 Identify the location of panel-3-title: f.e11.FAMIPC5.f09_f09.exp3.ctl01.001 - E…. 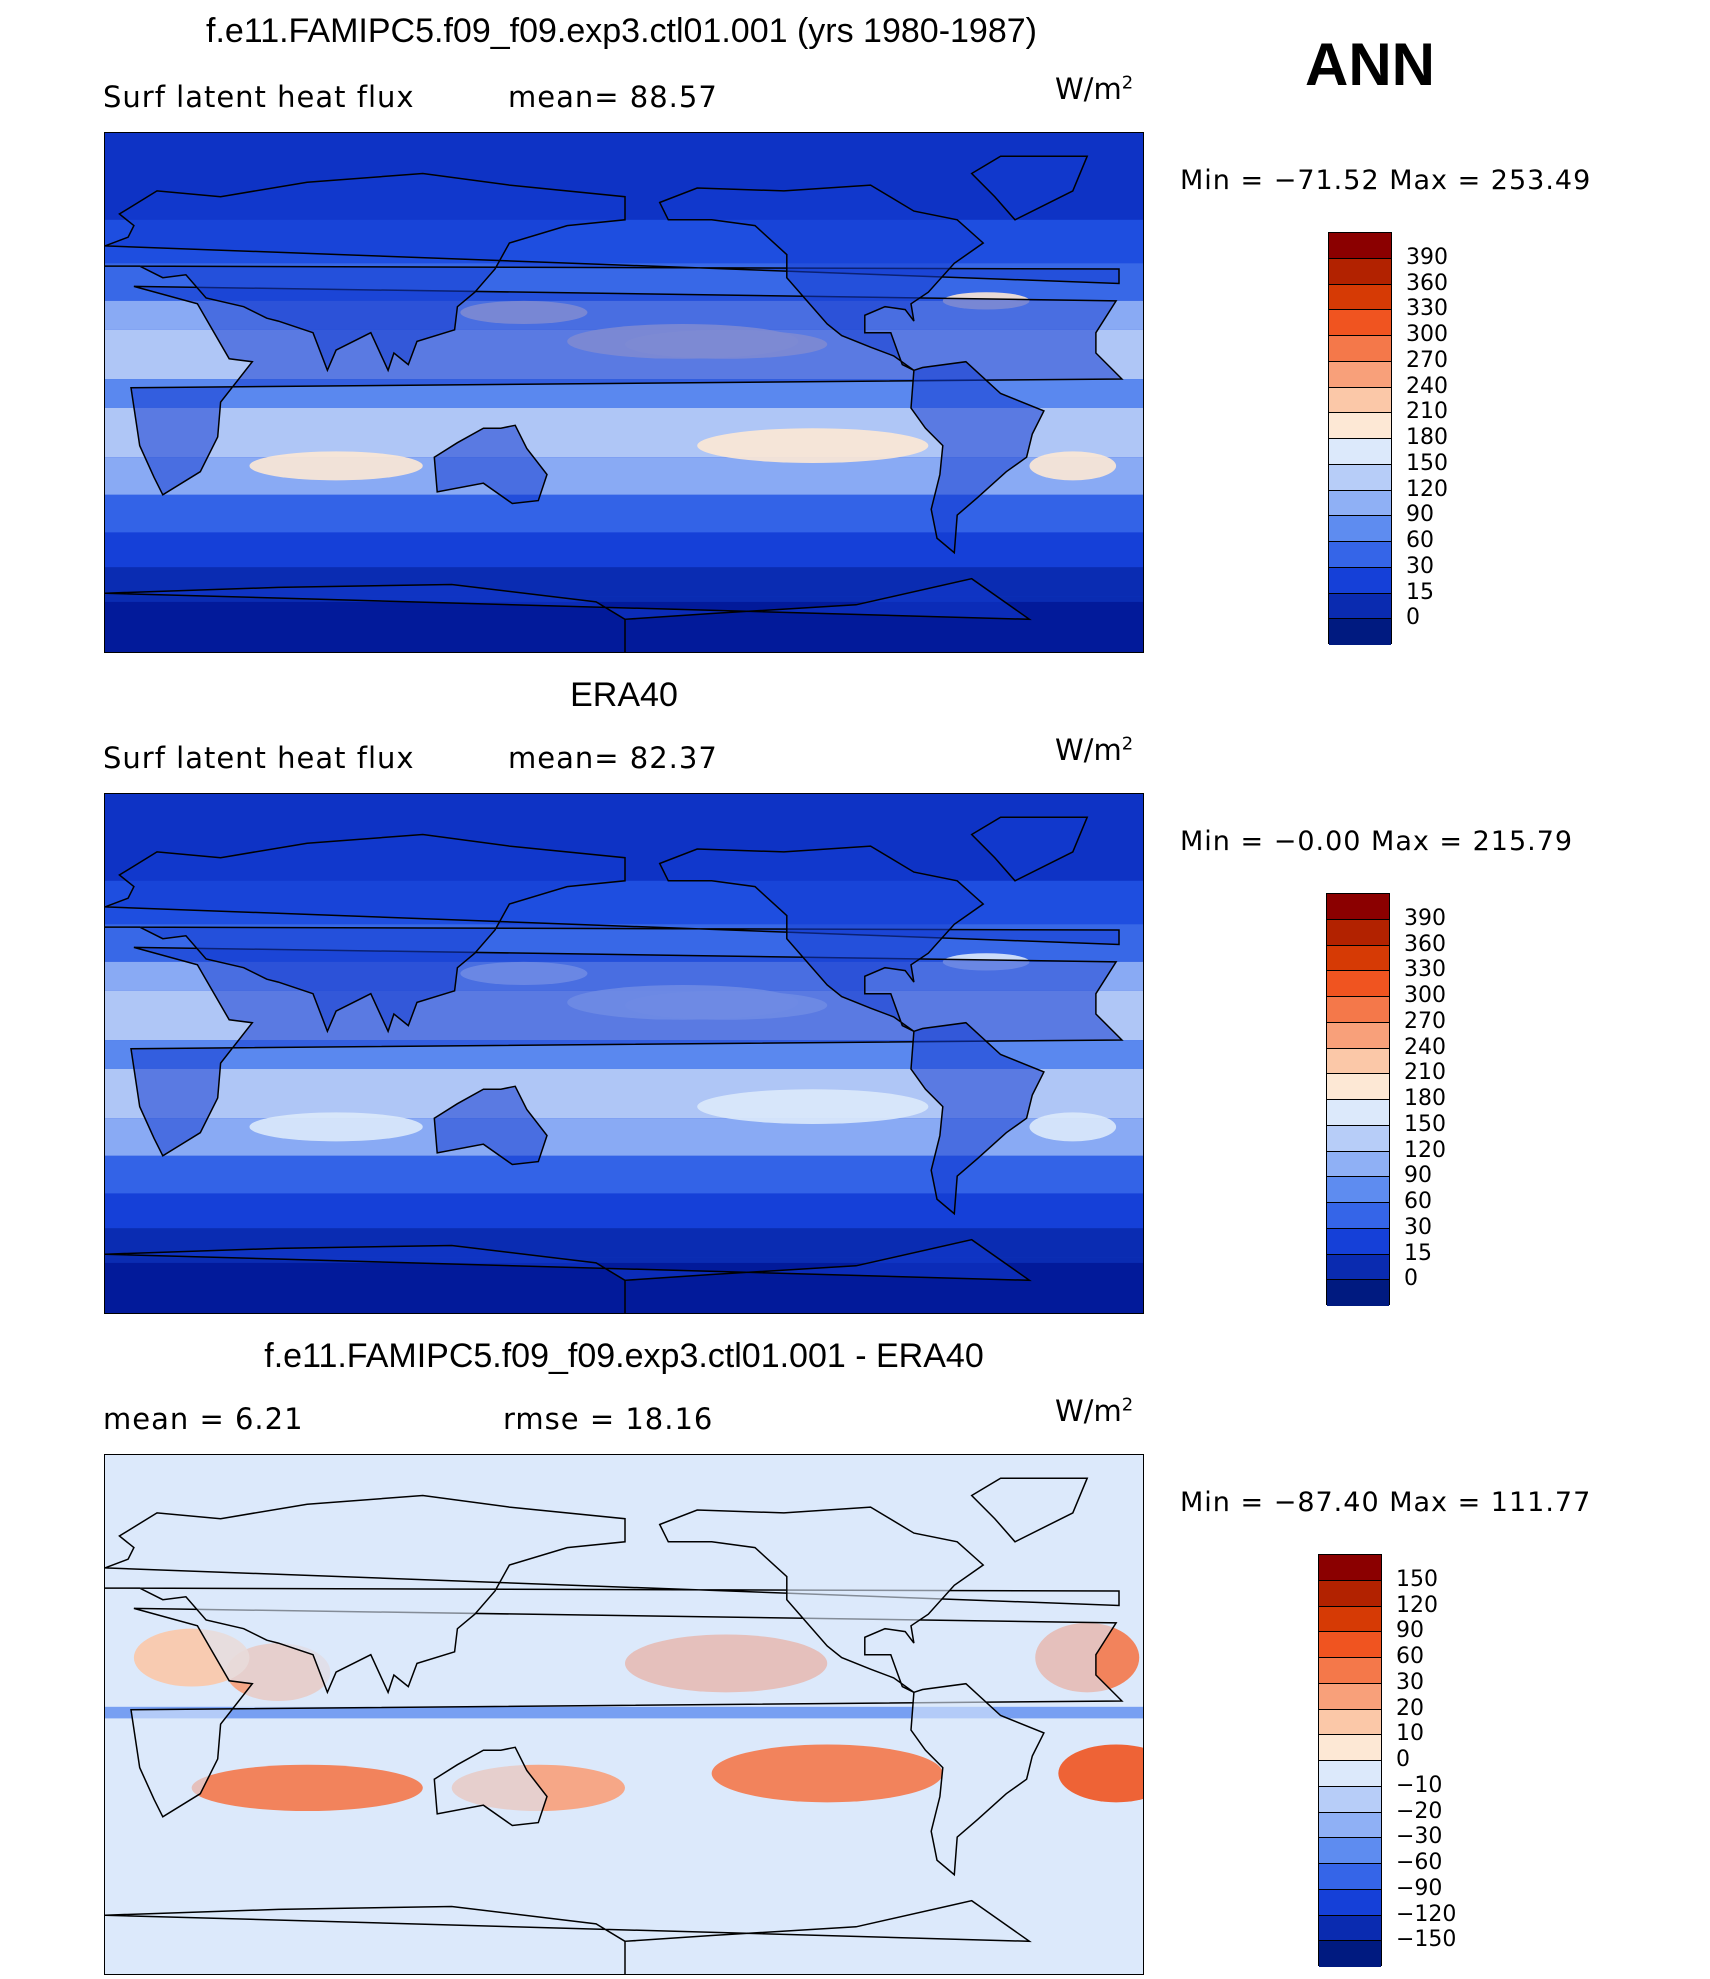
(624, 1356).